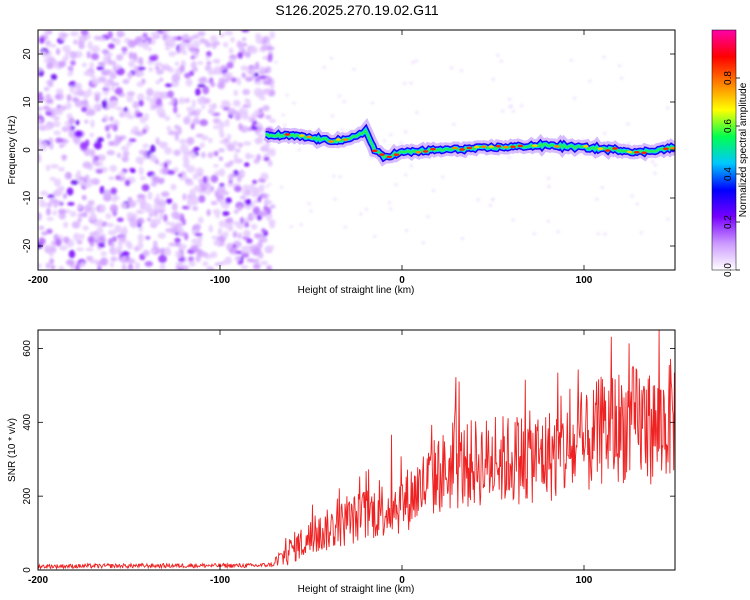 This screenshot has width=750, height=600. I want to click on x-tick-label: 100, so click(584, 280).